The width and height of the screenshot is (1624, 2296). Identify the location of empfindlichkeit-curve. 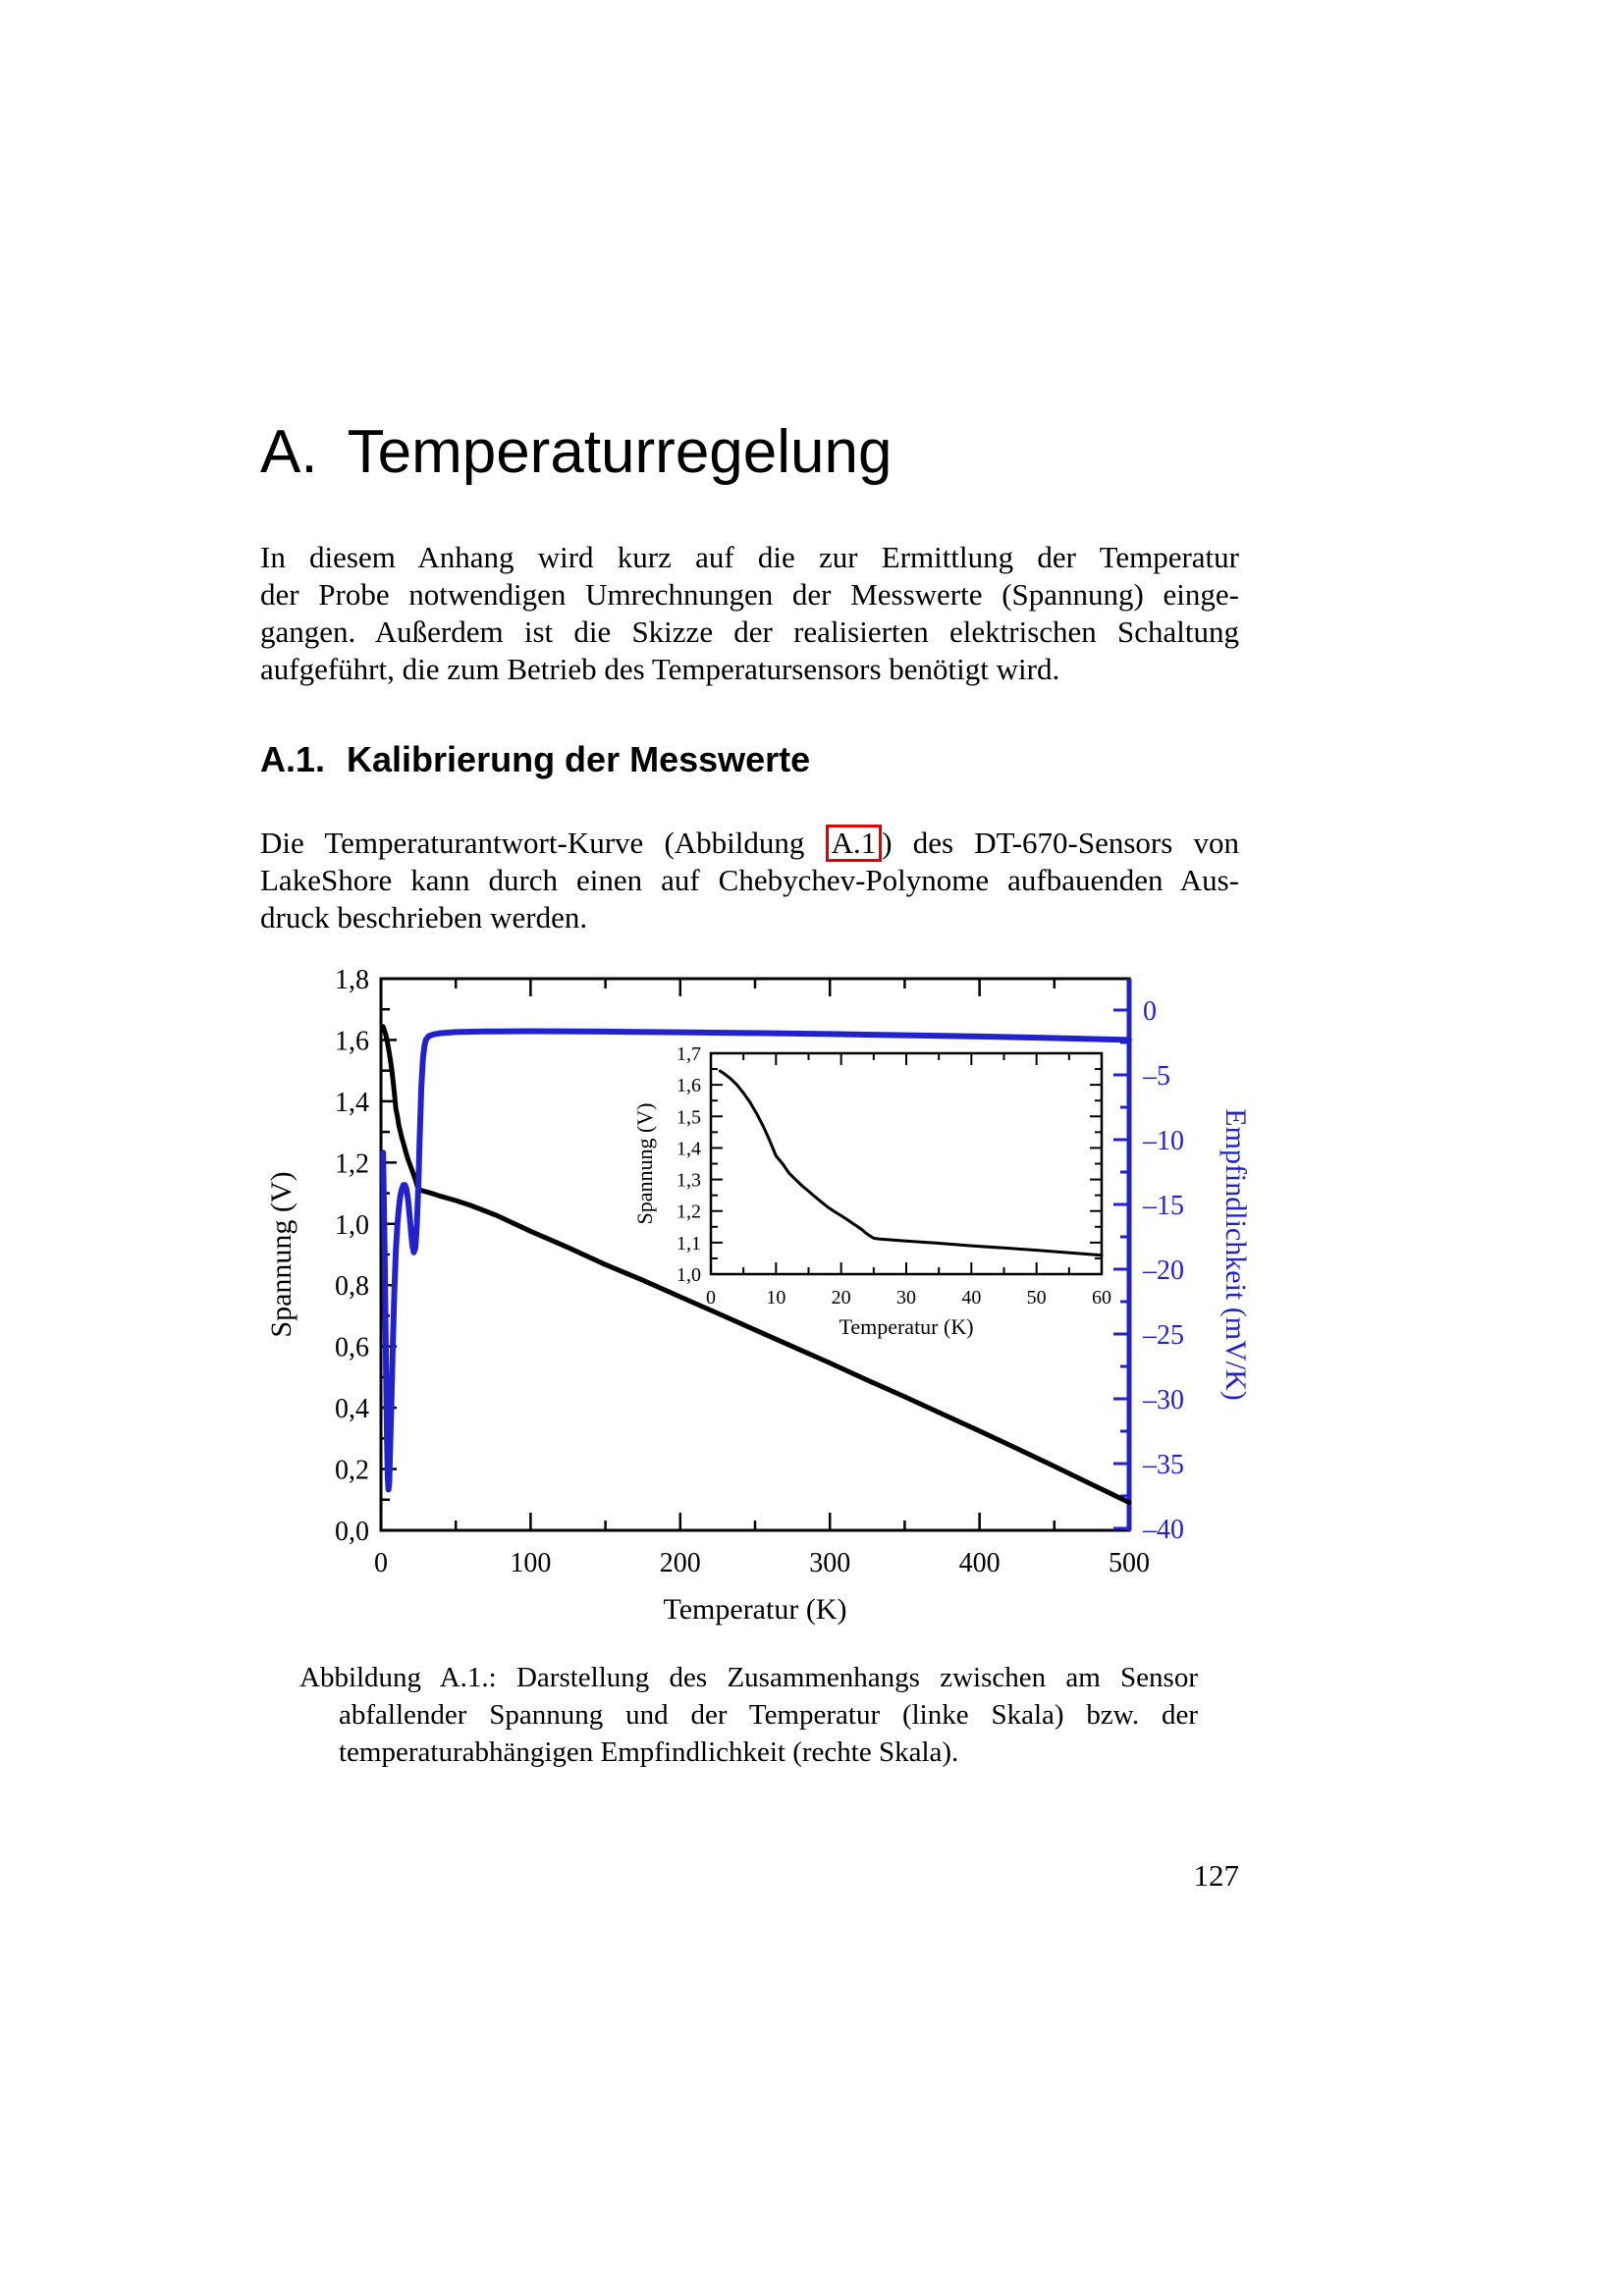
(756, 1260).